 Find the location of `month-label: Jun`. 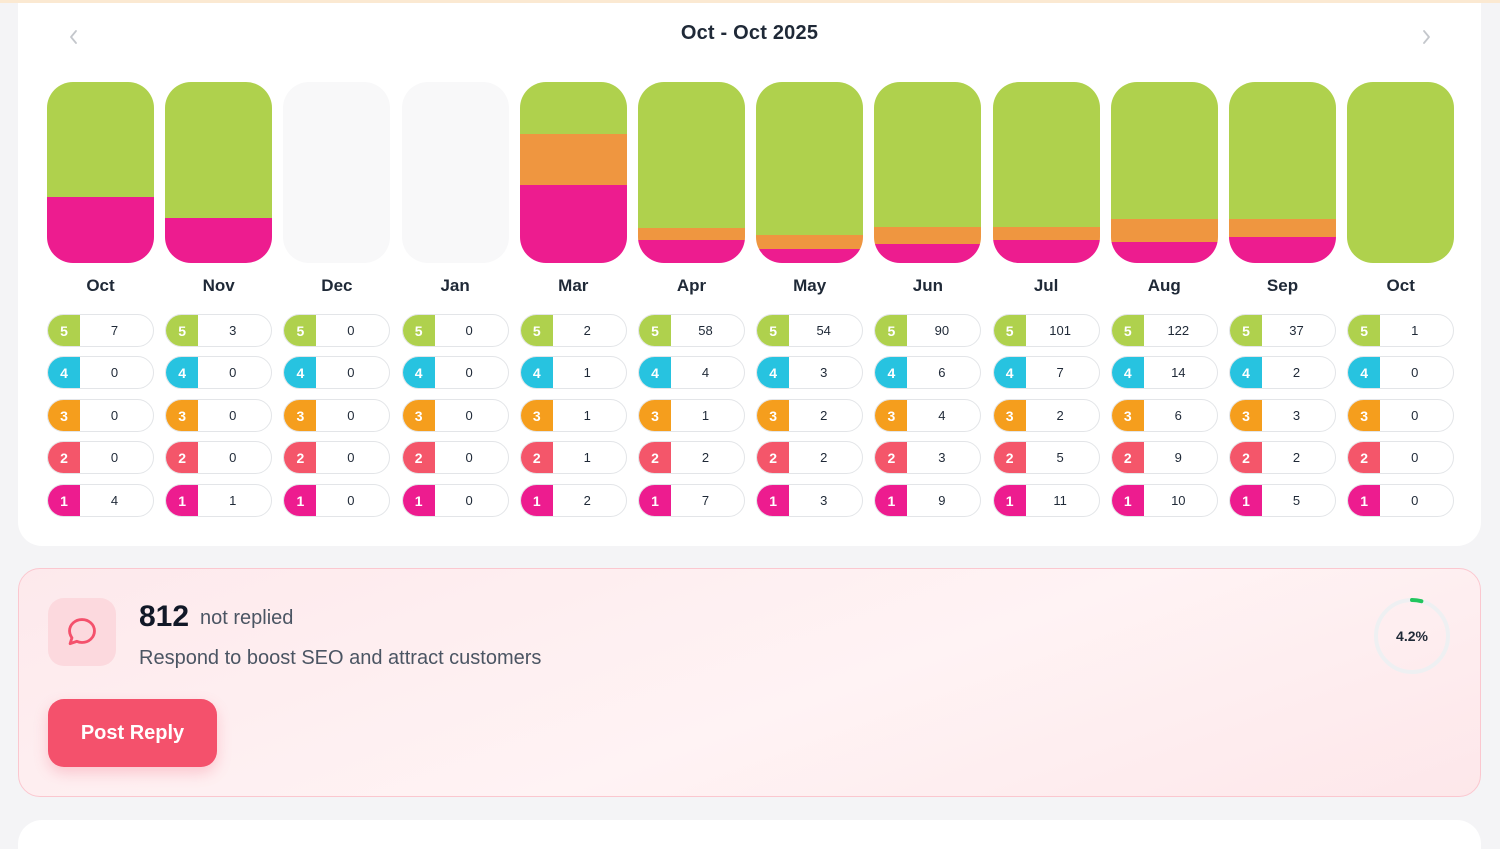

month-label: Jun is located at coordinates (927, 285).